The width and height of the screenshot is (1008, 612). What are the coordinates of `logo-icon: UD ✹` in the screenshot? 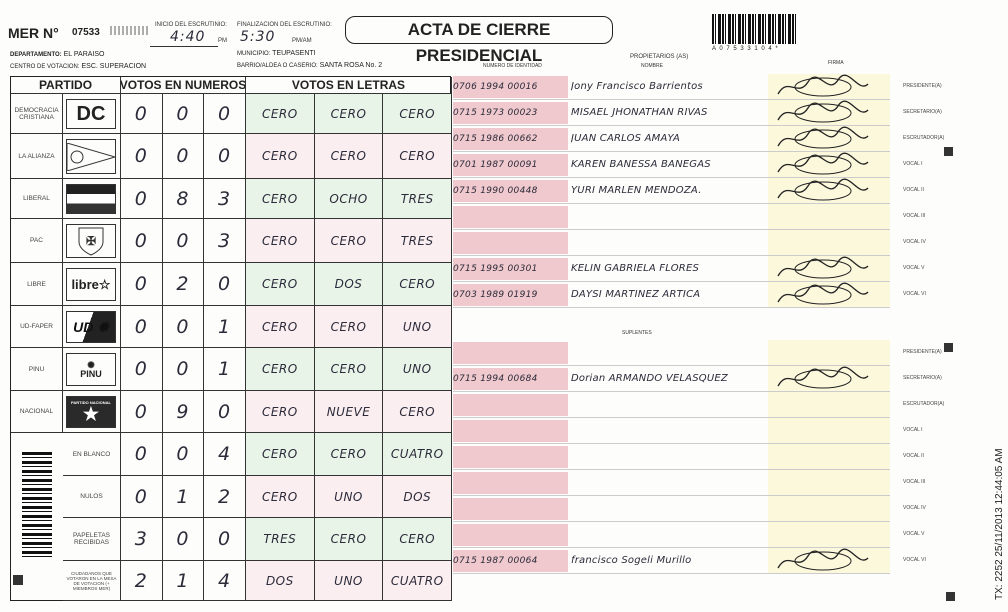 It's located at (91, 327).